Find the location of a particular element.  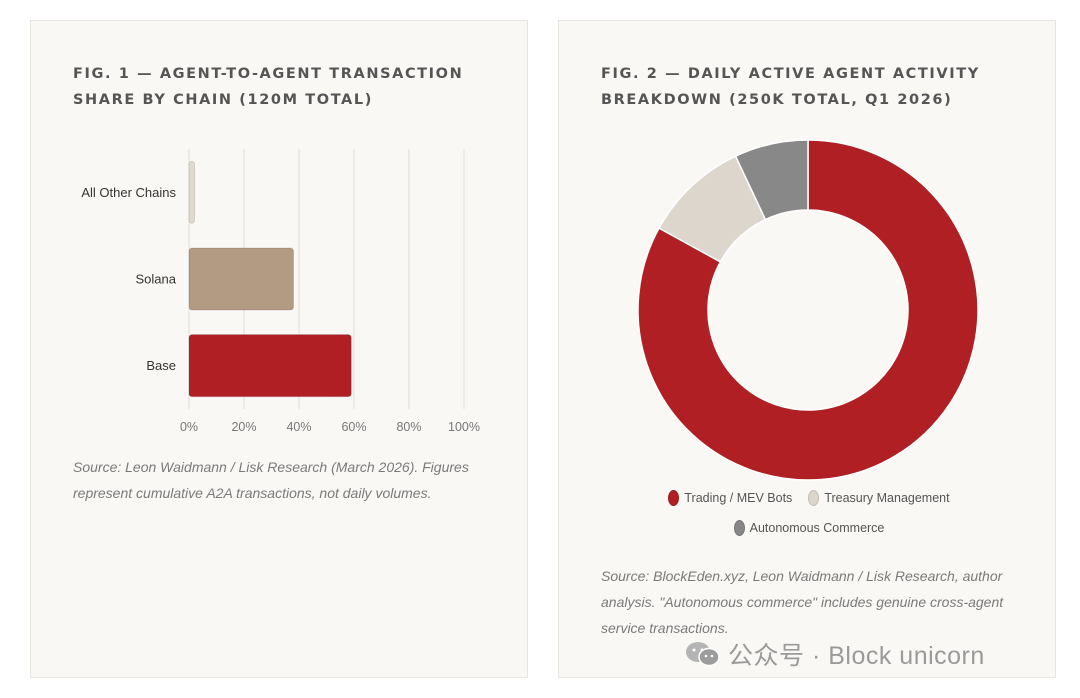

x-tick-label: 60% is located at coordinates (353, 427).